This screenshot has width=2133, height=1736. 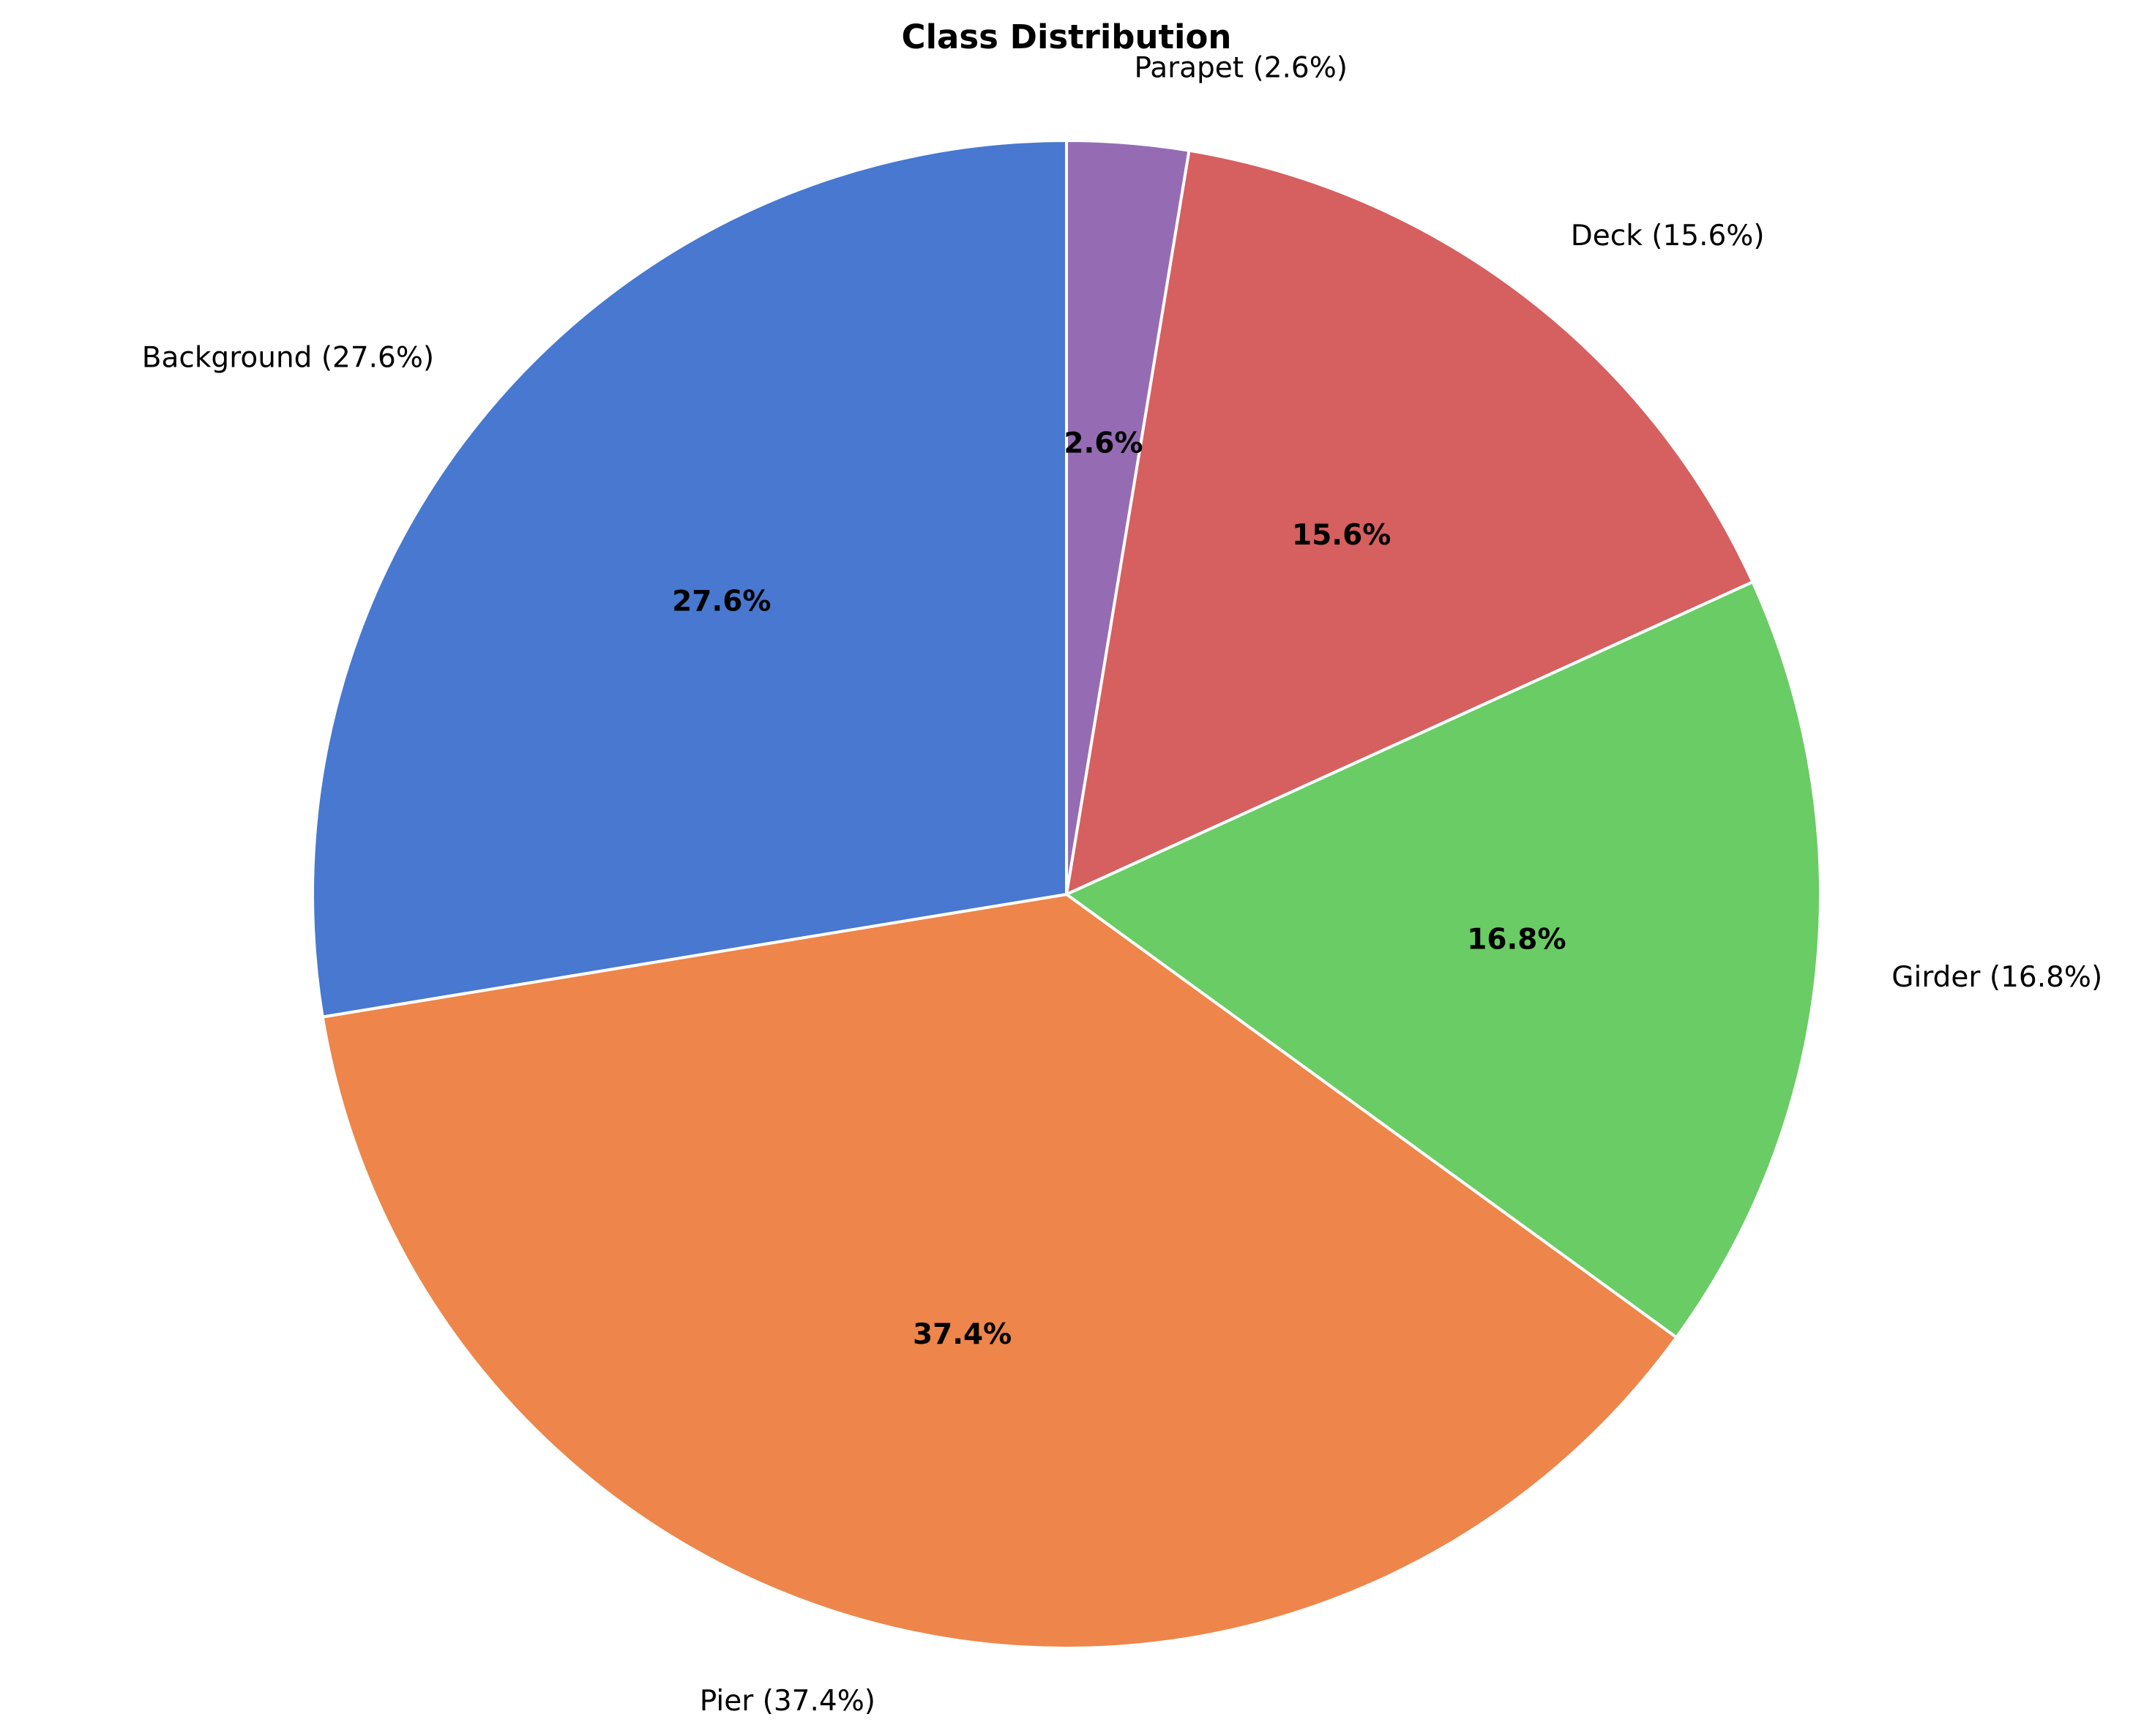 What do you see at coordinates (1241, 67) in the screenshot?
I see `pie-slice-label: Parapet (2.6%)` at bounding box center [1241, 67].